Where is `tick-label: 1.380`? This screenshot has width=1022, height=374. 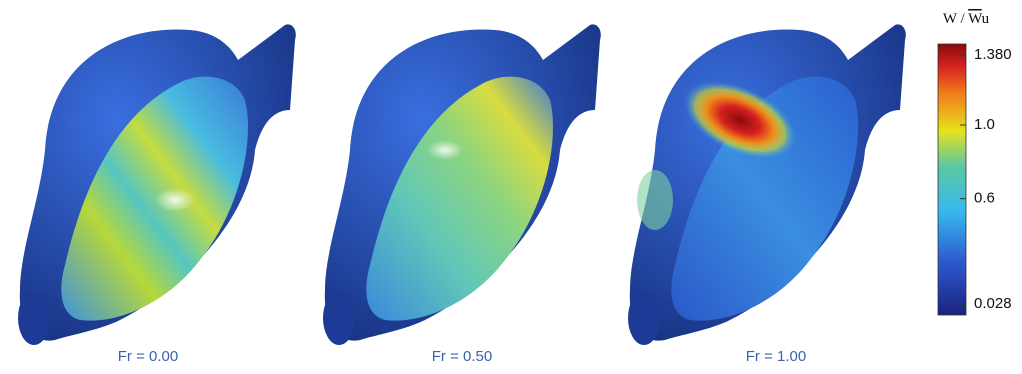 tick-label: 1.380 is located at coordinates (993, 54).